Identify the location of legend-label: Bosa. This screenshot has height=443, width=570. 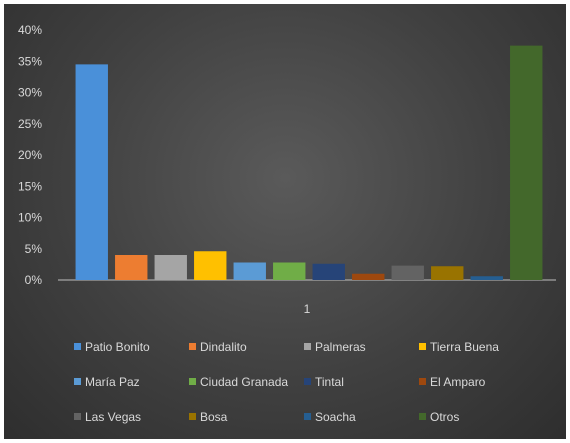
(214, 417).